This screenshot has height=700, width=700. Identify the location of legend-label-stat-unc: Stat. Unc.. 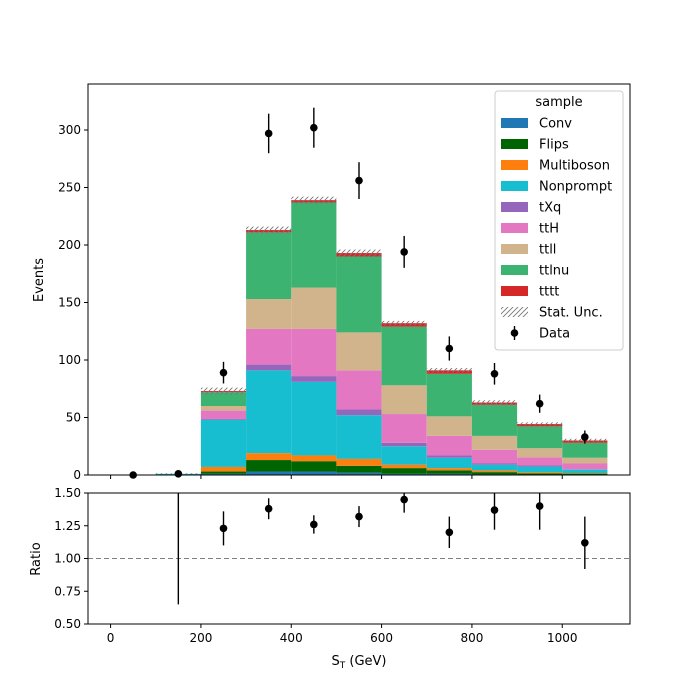
(571, 313).